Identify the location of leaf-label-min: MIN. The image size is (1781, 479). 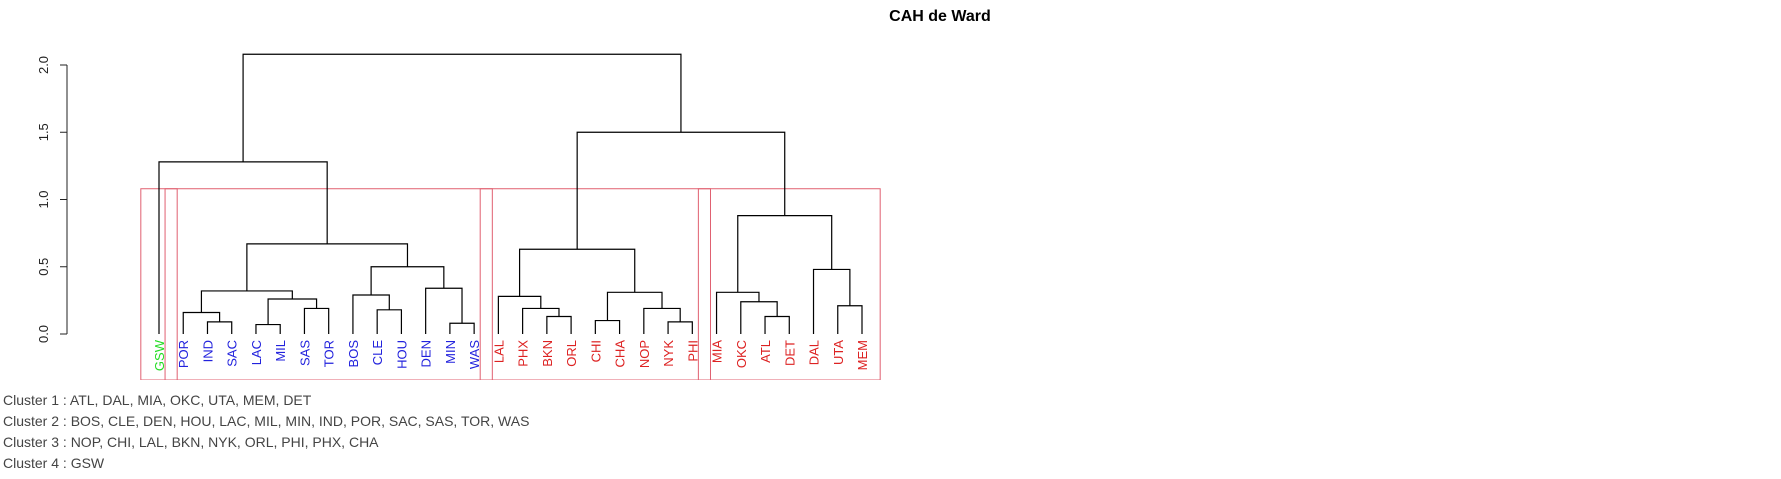
(450, 352).